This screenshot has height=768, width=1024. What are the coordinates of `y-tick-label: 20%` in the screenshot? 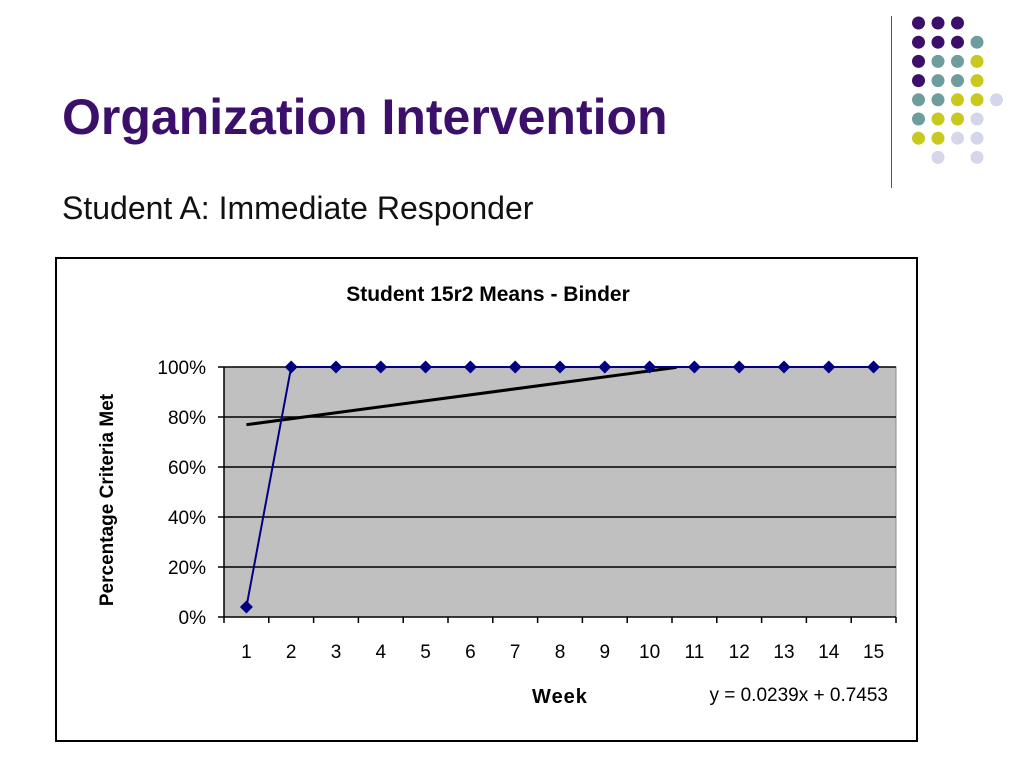 It's located at (187, 568).